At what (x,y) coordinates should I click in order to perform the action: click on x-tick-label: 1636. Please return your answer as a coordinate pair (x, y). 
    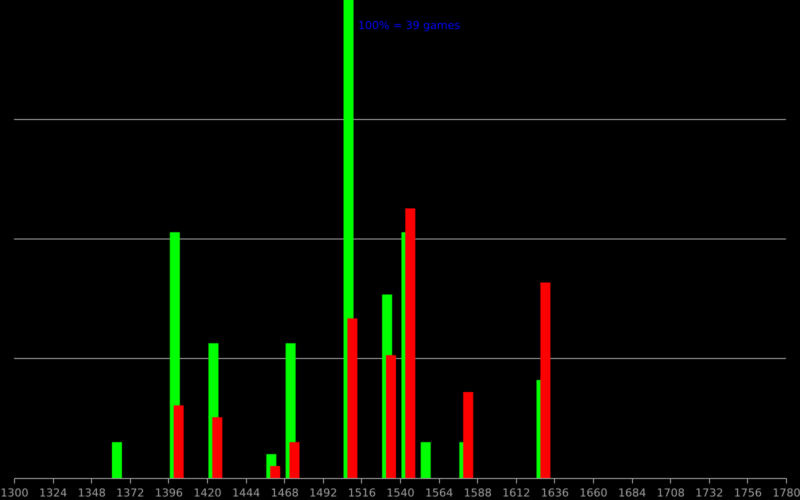
    Looking at the image, I should click on (554, 493).